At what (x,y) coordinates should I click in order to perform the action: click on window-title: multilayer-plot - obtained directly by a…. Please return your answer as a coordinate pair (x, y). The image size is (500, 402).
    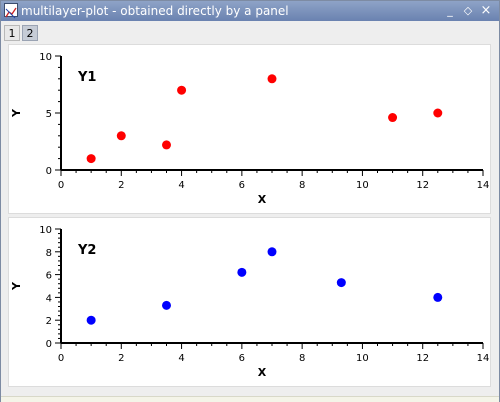
    Looking at the image, I should click on (155, 11).